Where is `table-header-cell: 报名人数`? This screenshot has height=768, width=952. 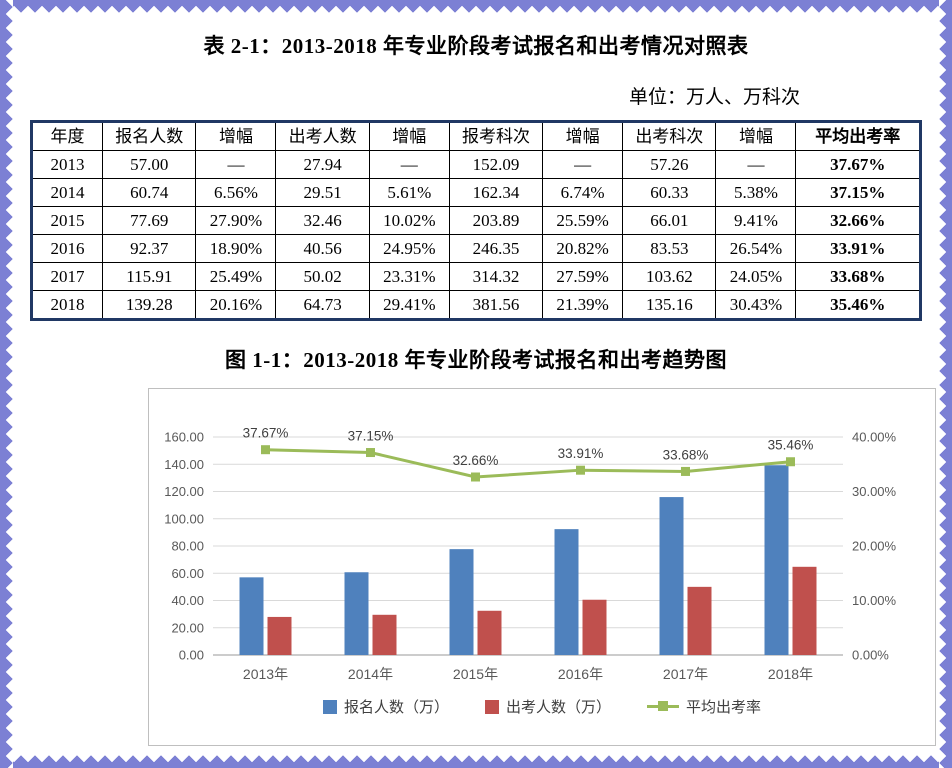
table-header-cell: 报名人数 is located at coordinates (149, 136).